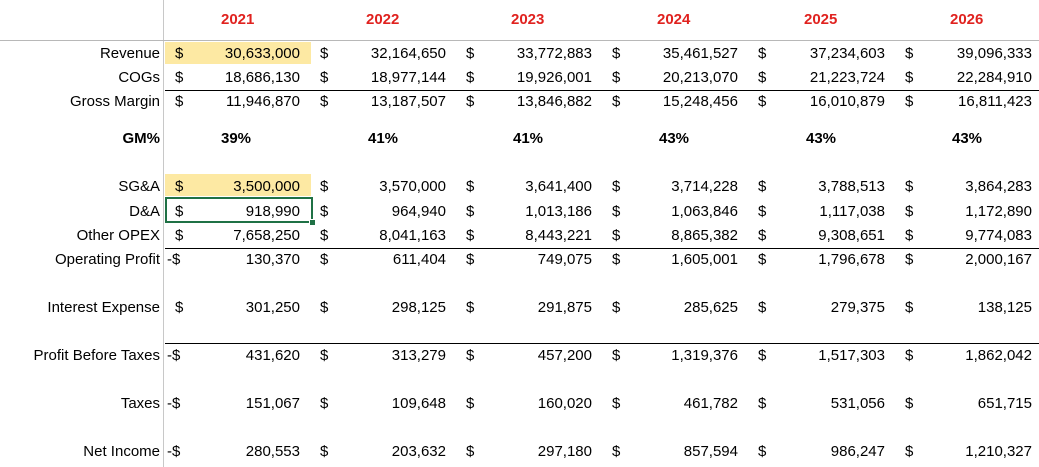  I want to click on currency-sign: -$, so click(174, 355).